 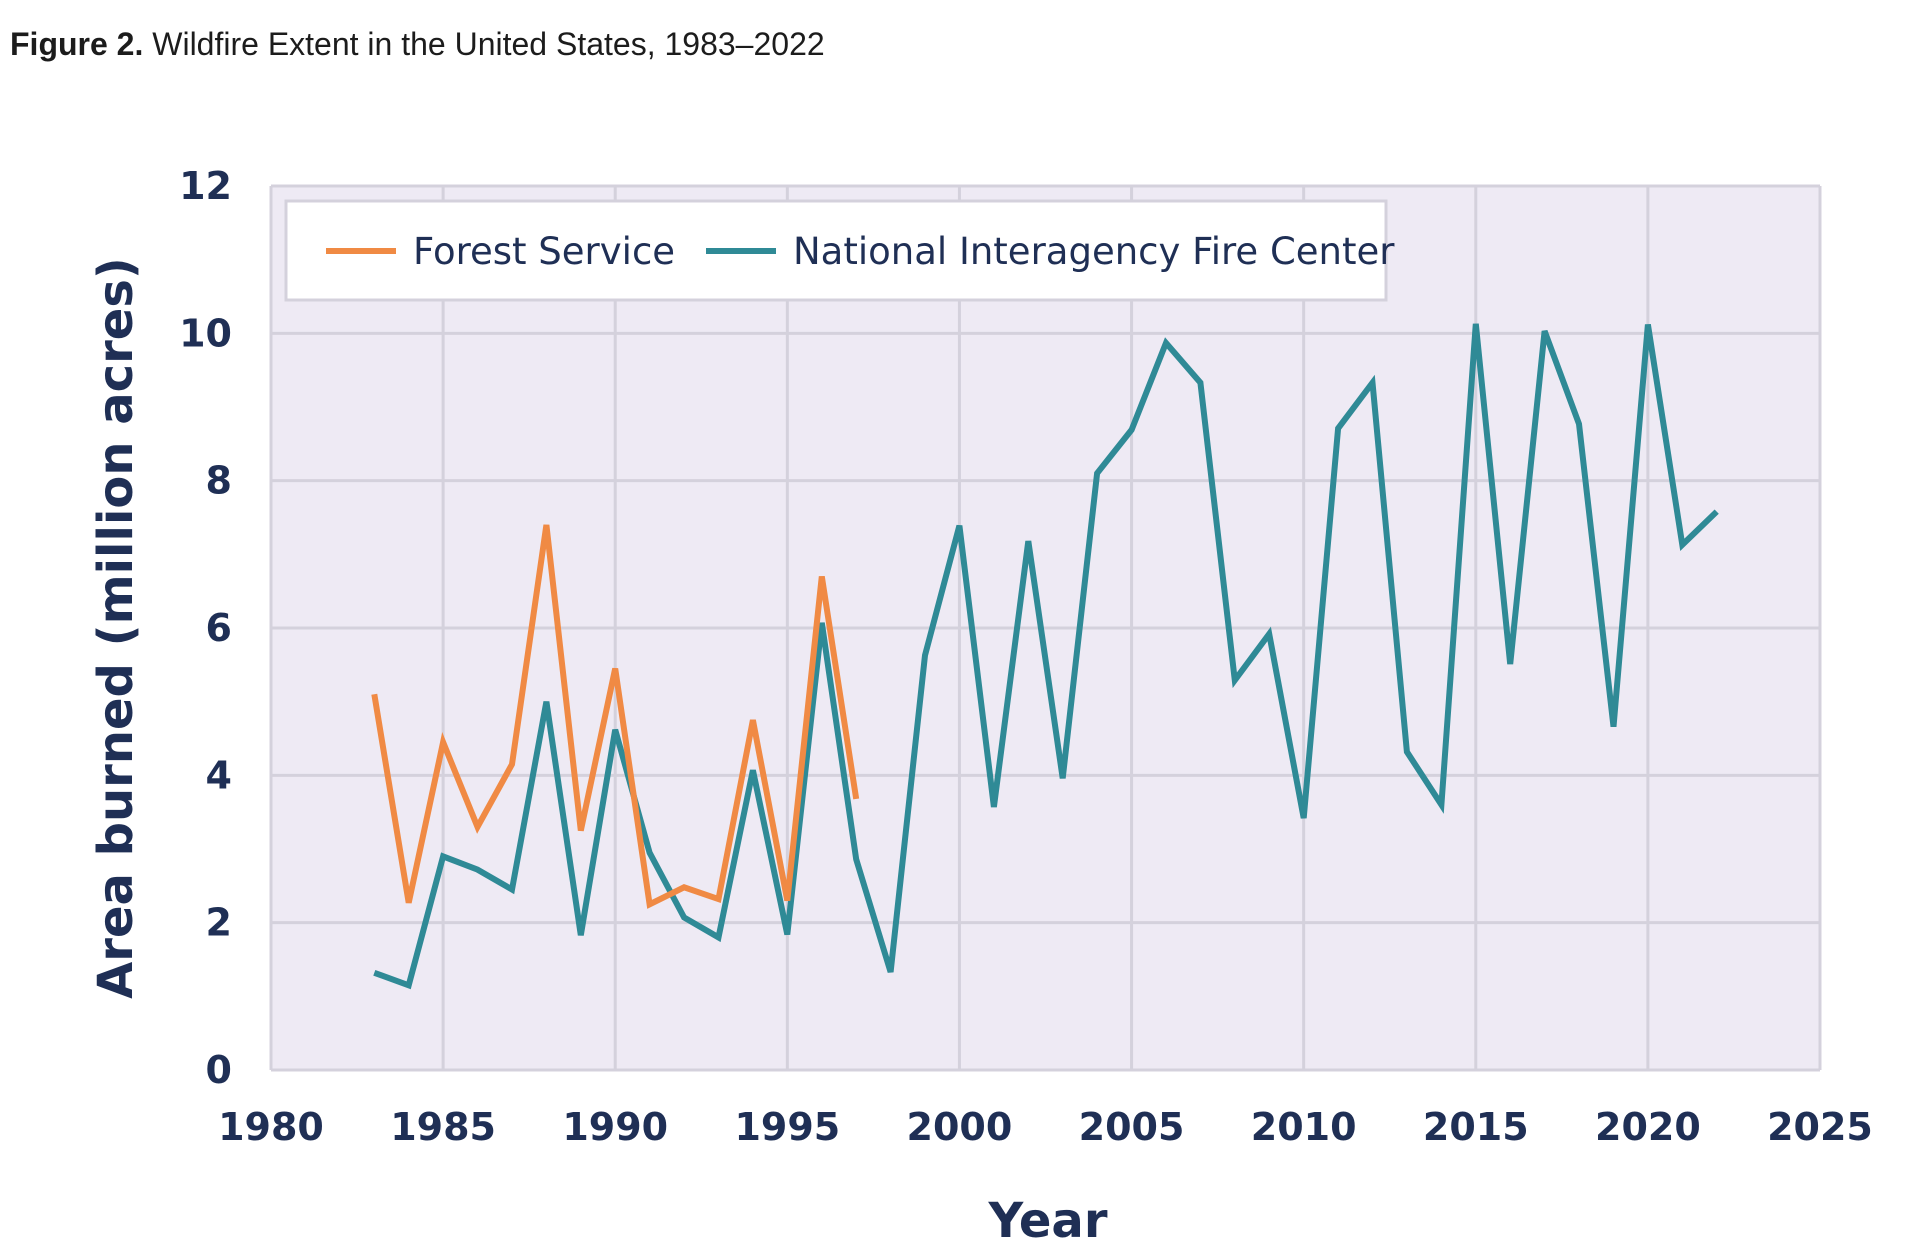 What do you see at coordinates (960, 1127) in the screenshot?
I see `x-tick-label: 2000` at bounding box center [960, 1127].